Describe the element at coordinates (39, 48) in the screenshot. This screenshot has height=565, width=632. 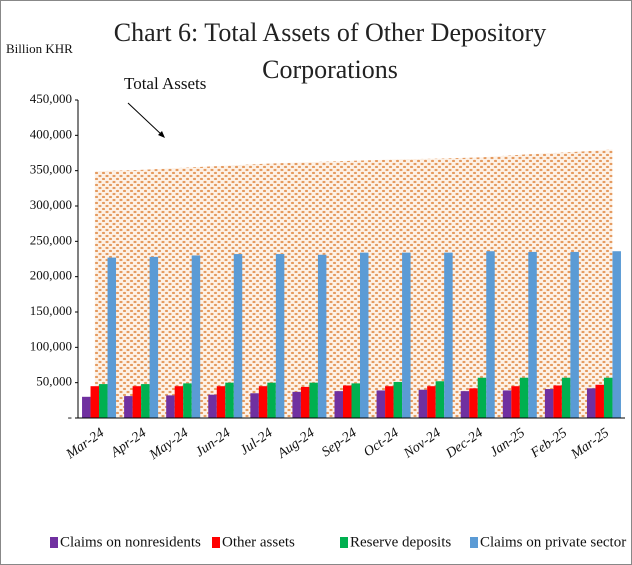
I see `y-axis-label: Billion KHR` at that location.